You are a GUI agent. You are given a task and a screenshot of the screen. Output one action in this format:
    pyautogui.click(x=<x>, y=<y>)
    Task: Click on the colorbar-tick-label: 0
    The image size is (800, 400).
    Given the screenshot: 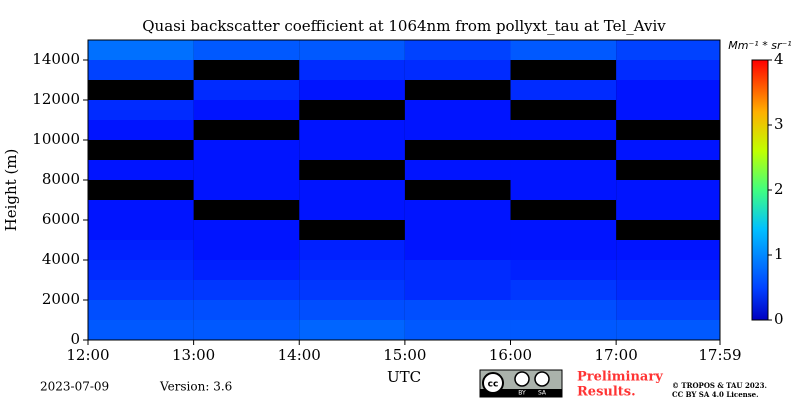 What is the action you would take?
    pyautogui.click(x=779, y=319)
    